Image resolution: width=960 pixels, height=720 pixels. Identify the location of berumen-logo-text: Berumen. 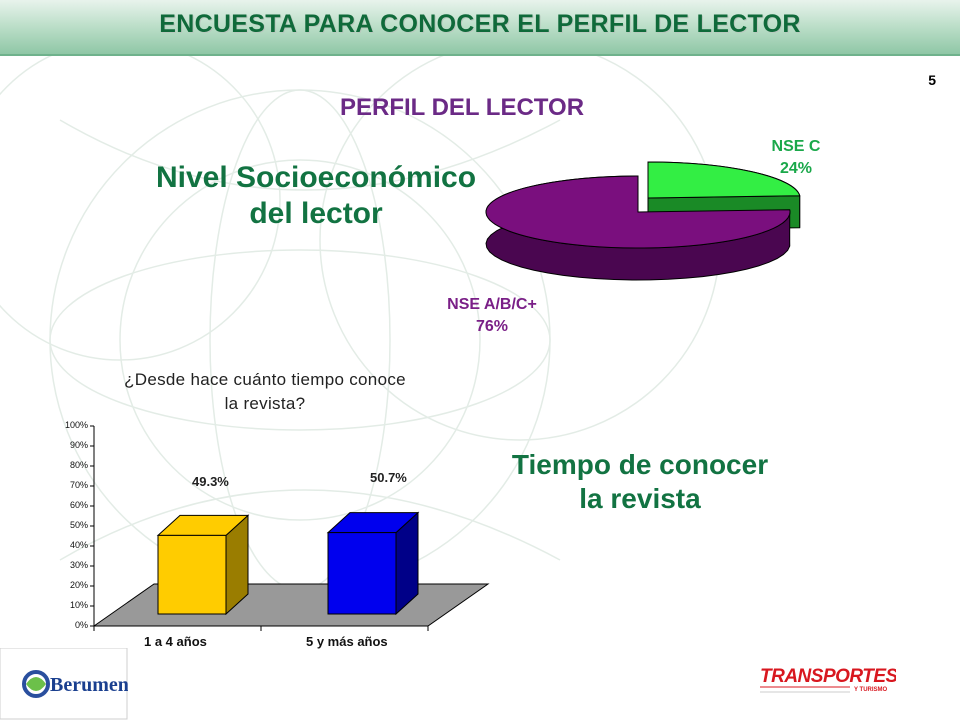
(89, 685).